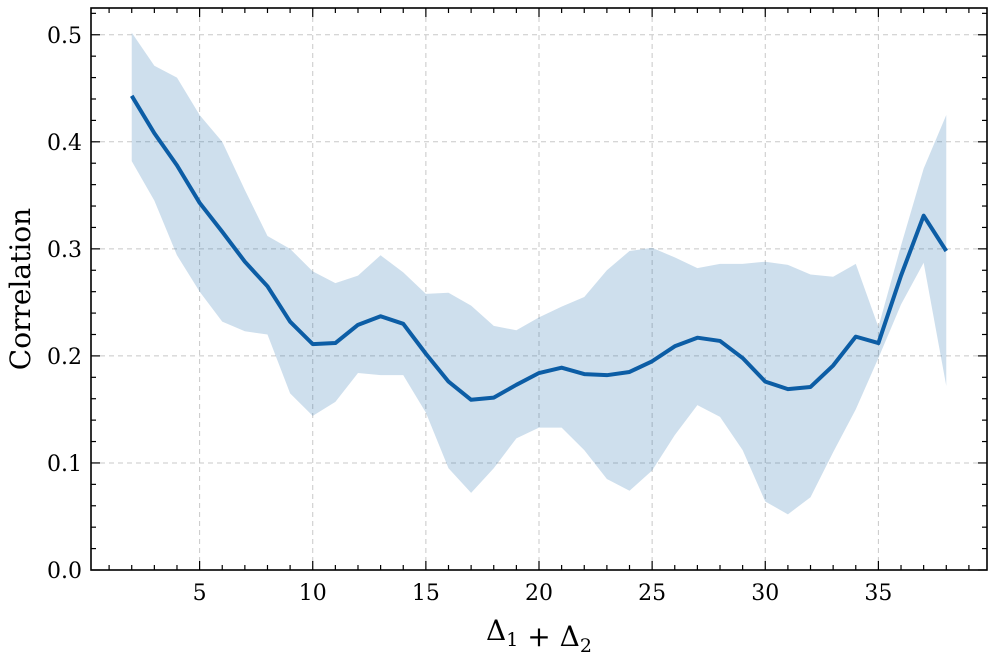 Image resolution: width=996 pixels, height=652 pixels. I want to click on x-axis-label-text: Δ1 + Δ2, so click(539, 633).